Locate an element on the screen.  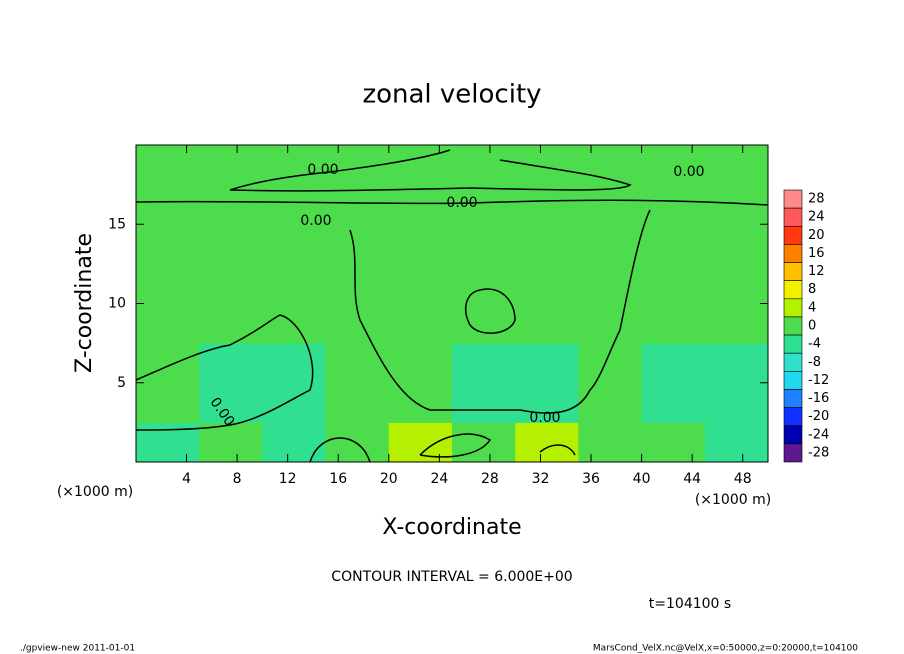
y-axis-label: Z-coordinate is located at coordinates (84, 303).